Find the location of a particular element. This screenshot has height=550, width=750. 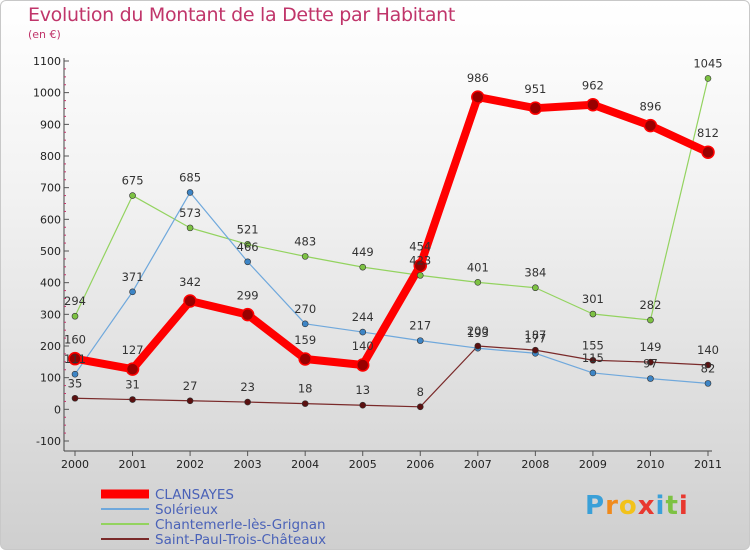

x-tick-label: 2005 is located at coordinates (363, 464).